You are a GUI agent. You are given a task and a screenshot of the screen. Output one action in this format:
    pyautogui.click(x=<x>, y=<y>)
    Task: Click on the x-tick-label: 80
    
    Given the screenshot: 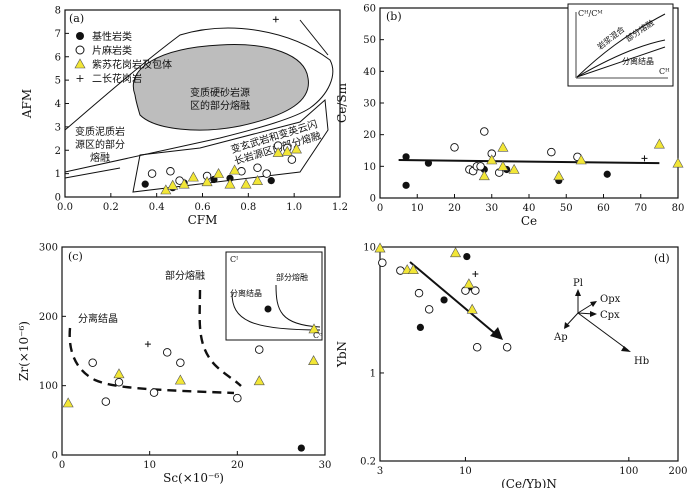 What is the action you would take?
    pyautogui.click(x=678, y=208)
    